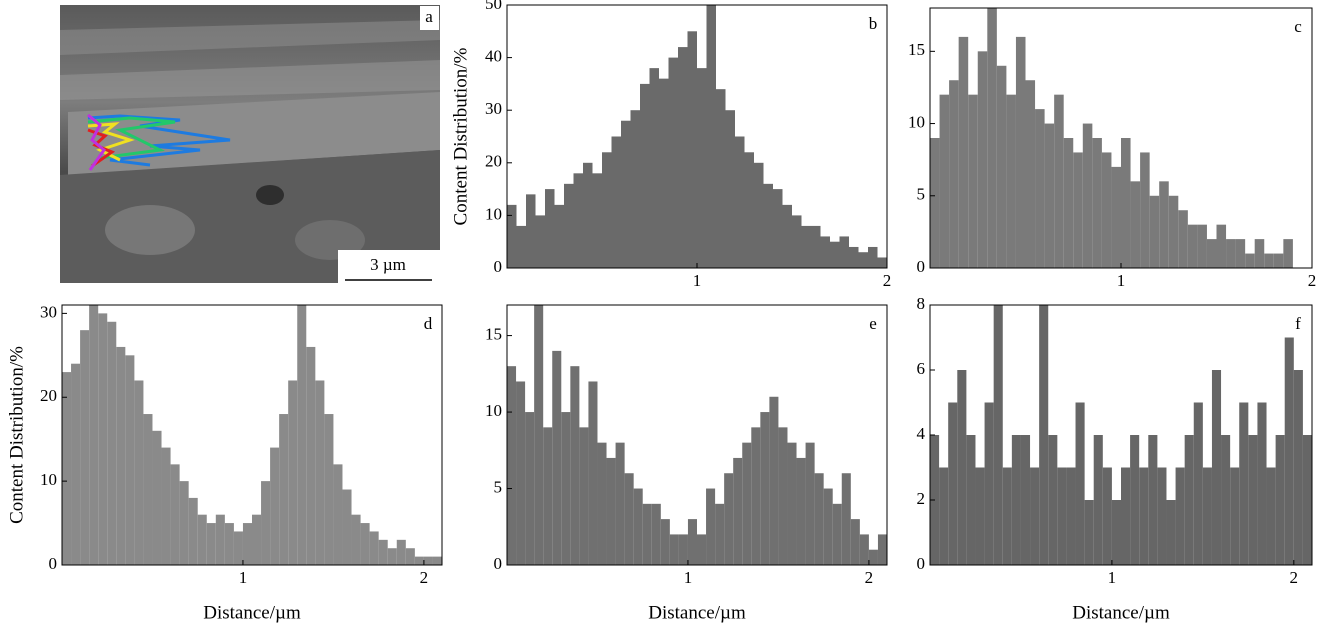 The height and width of the screenshot is (633, 1333). What do you see at coordinates (250, 37) in the screenshot?
I see `sem-layer` at bounding box center [250, 37].